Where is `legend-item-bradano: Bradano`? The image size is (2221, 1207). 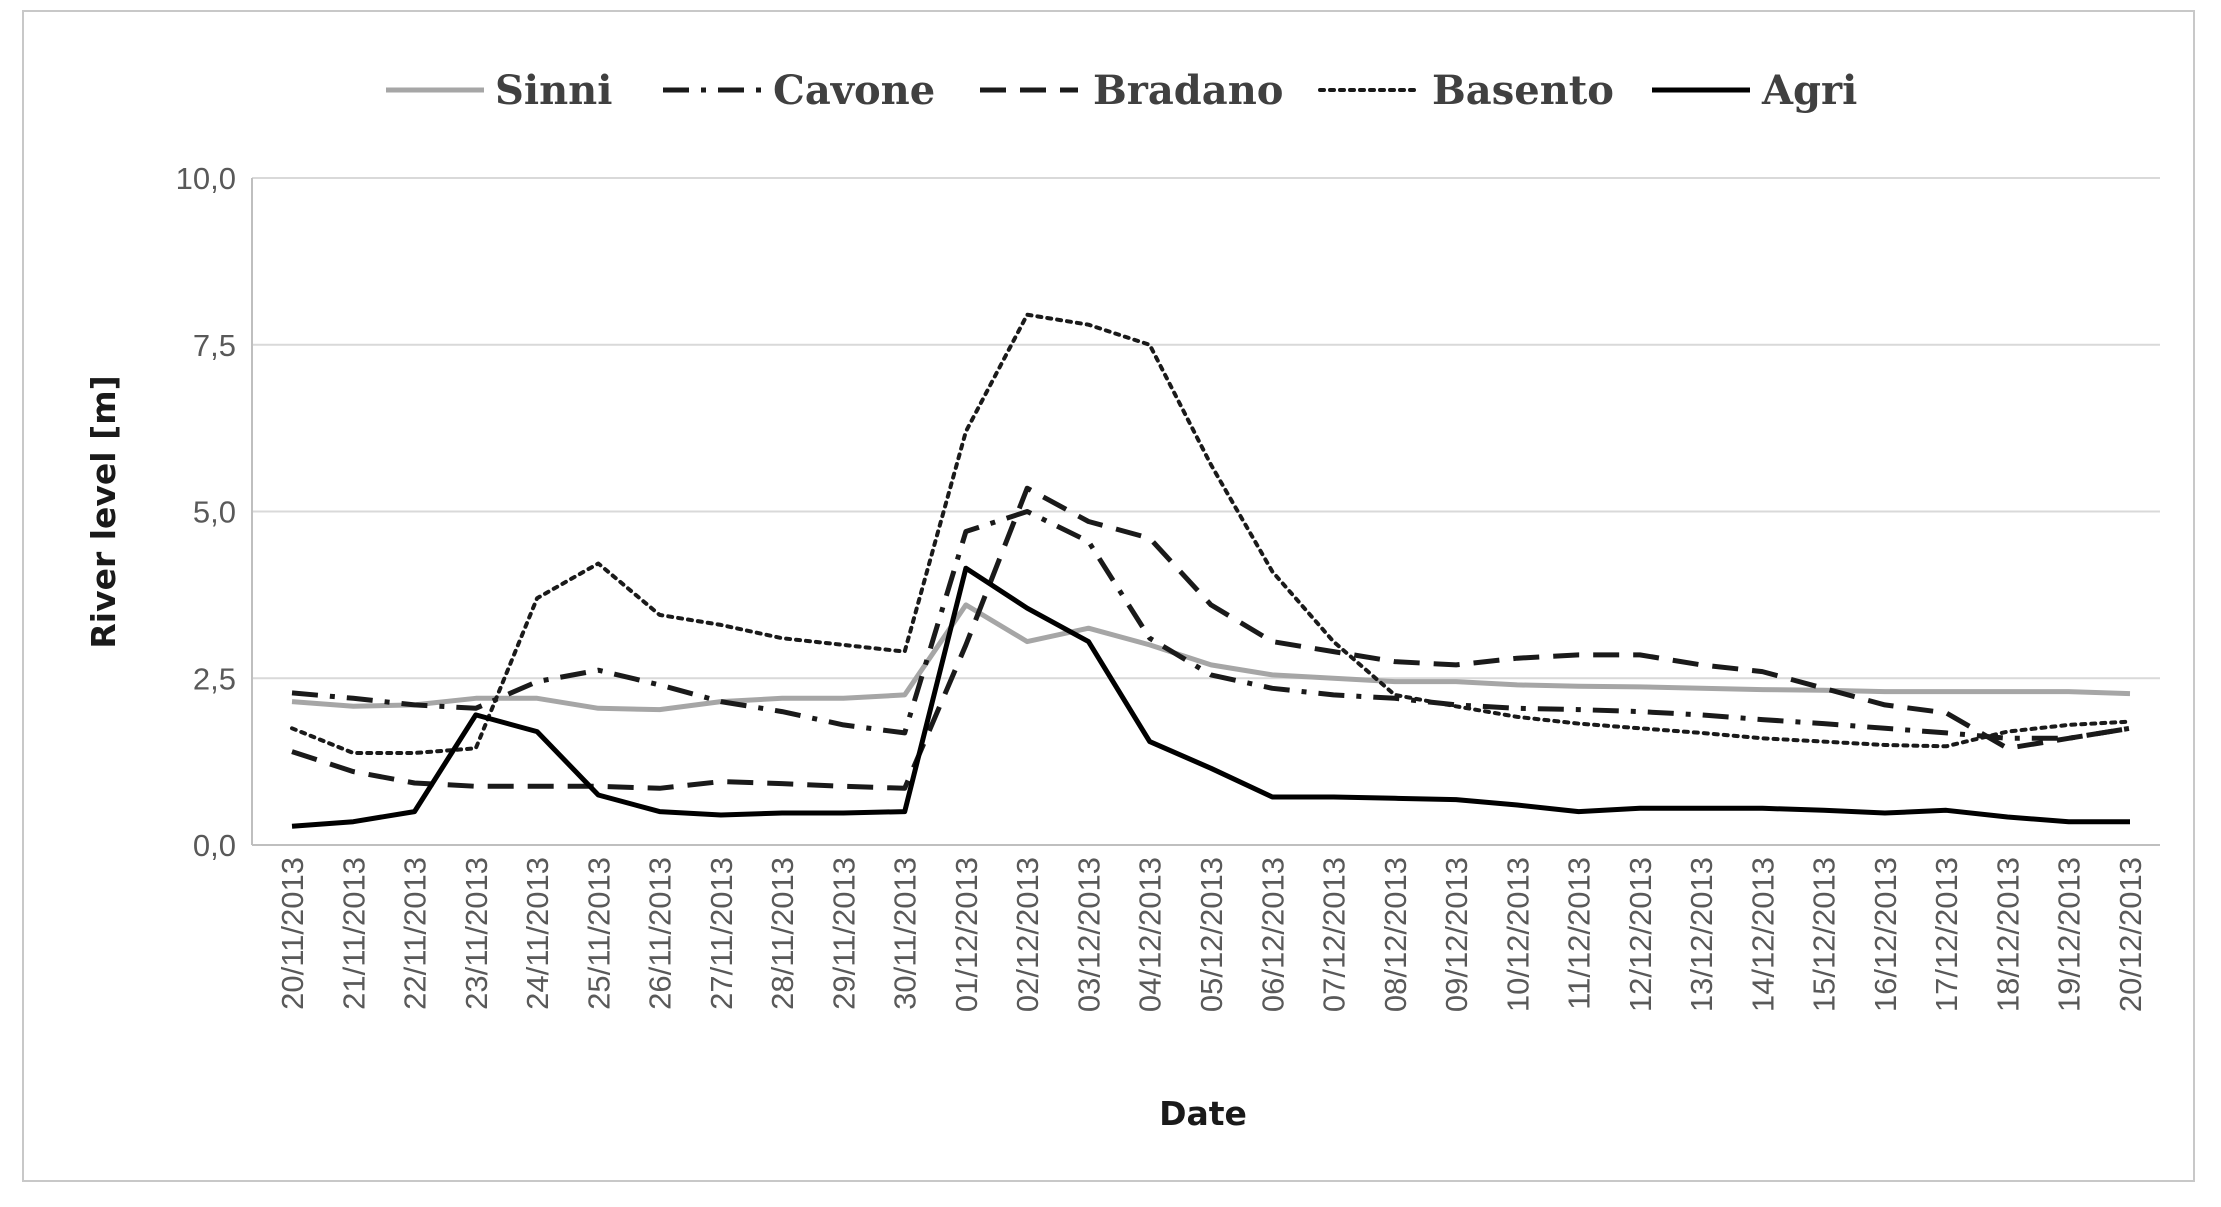 legend-item-bradano: Bradano is located at coordinates (1131, 90).